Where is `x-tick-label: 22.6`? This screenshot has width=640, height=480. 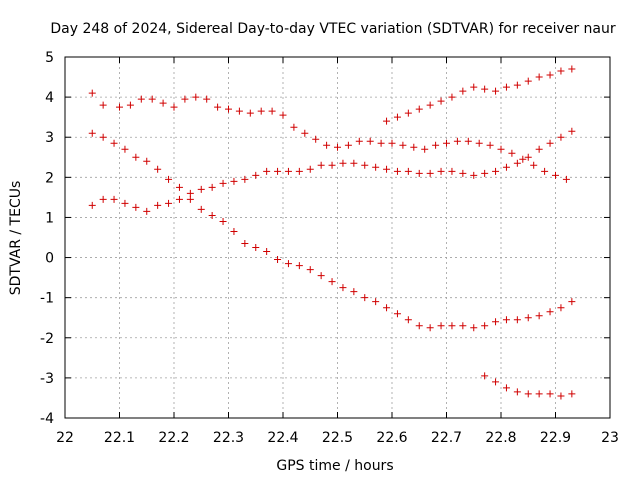
x-tick-label: 22.6 is located at coordinates (391, 438).